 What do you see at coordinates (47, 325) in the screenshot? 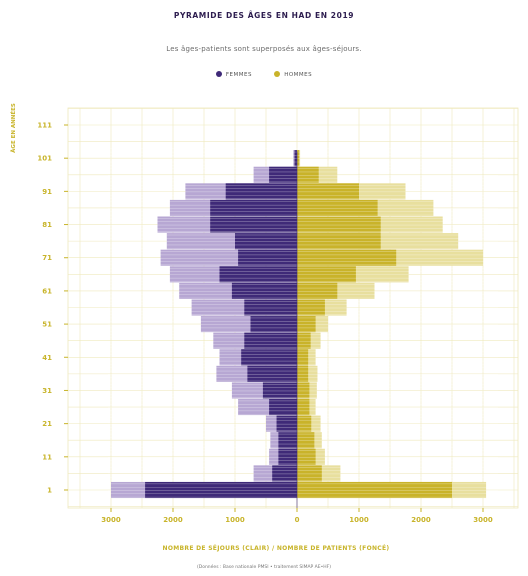
I see `y-tick-label: 51` at bounding box center [47, 325].